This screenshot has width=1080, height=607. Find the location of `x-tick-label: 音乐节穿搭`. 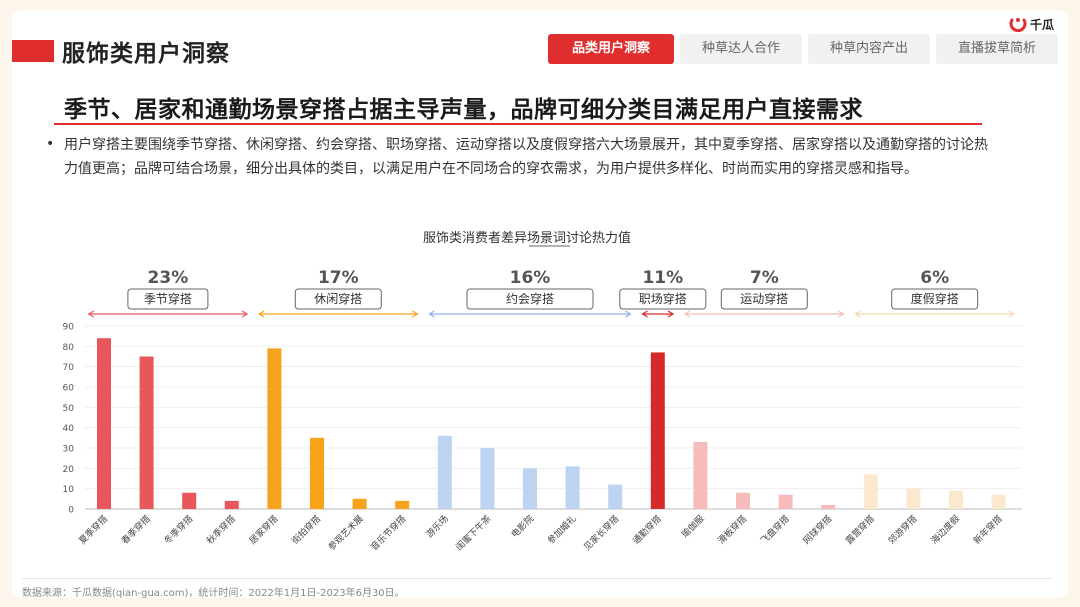

x-tick-label: 音乐节穿搭 is located at coordinates (388, 533).